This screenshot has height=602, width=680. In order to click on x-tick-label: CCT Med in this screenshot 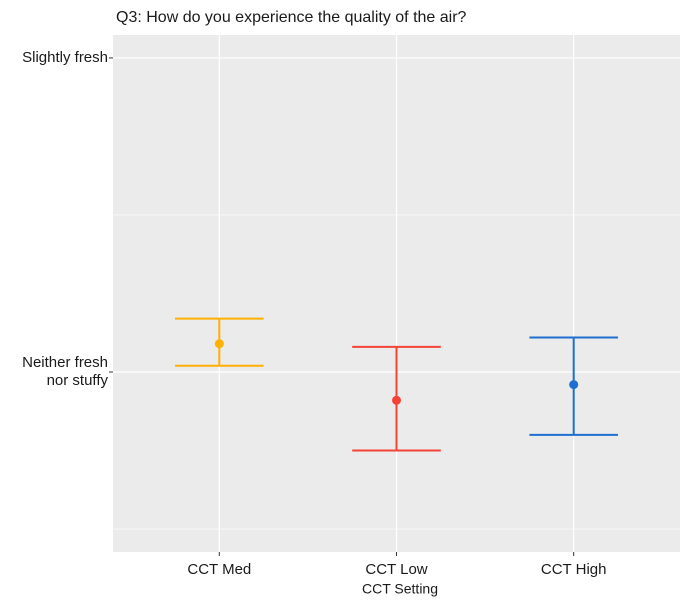, I will do `click(219, 569)`.